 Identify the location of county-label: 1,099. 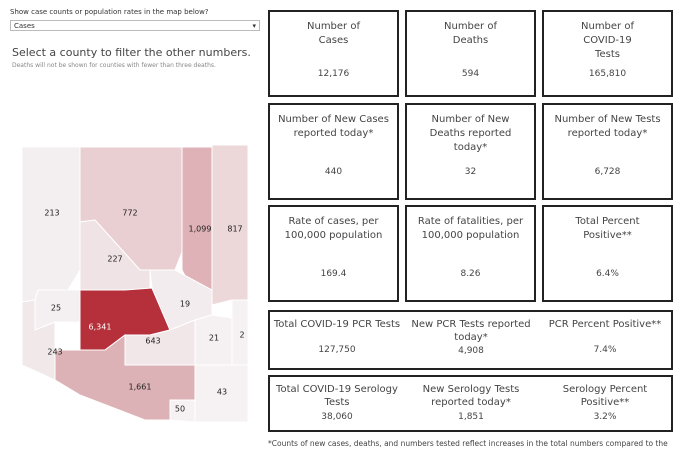
(200, 229).